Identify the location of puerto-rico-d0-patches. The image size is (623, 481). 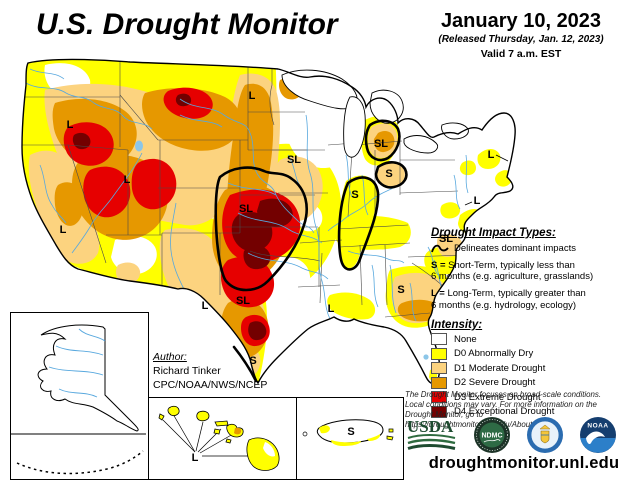
(350, 435).